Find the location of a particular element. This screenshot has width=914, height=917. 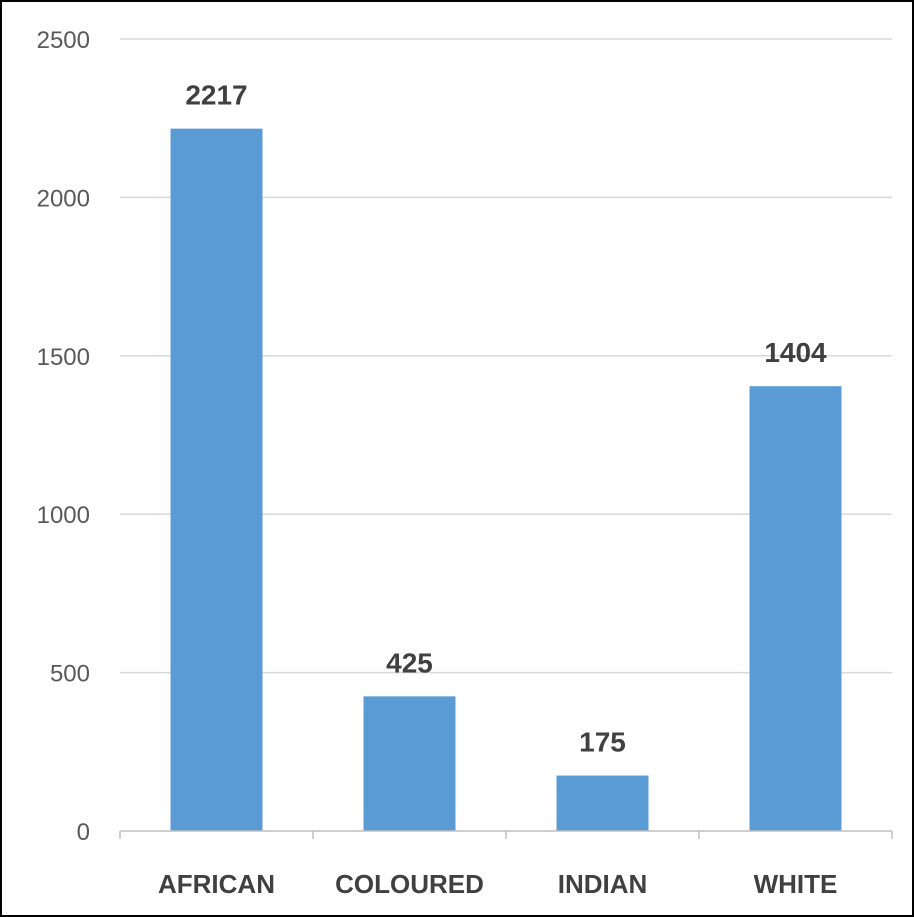

data-label: 2217 is located at coordinates (216, 95).